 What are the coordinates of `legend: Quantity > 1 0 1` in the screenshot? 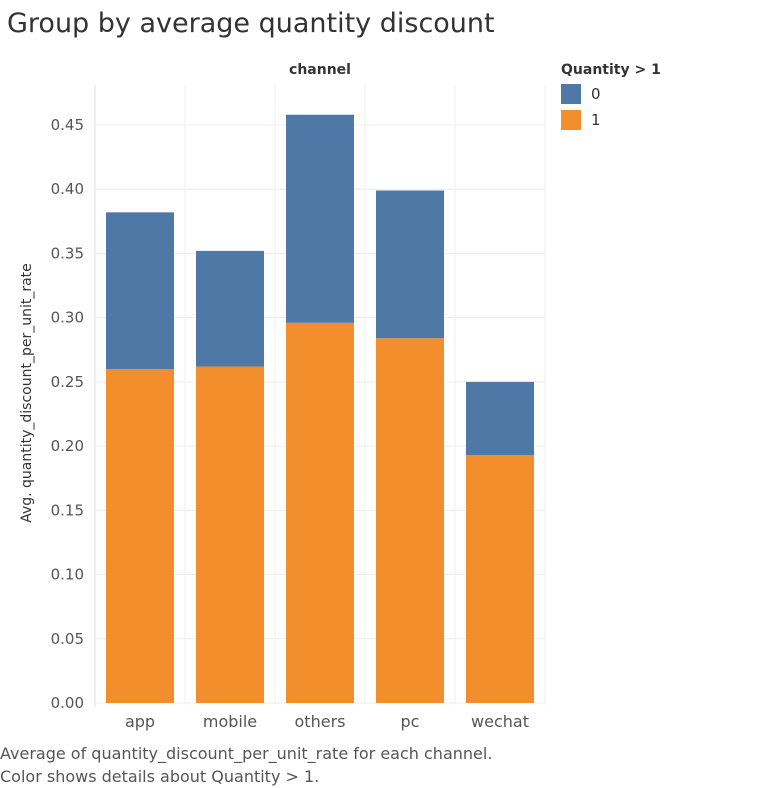 It's located at (611, 97).